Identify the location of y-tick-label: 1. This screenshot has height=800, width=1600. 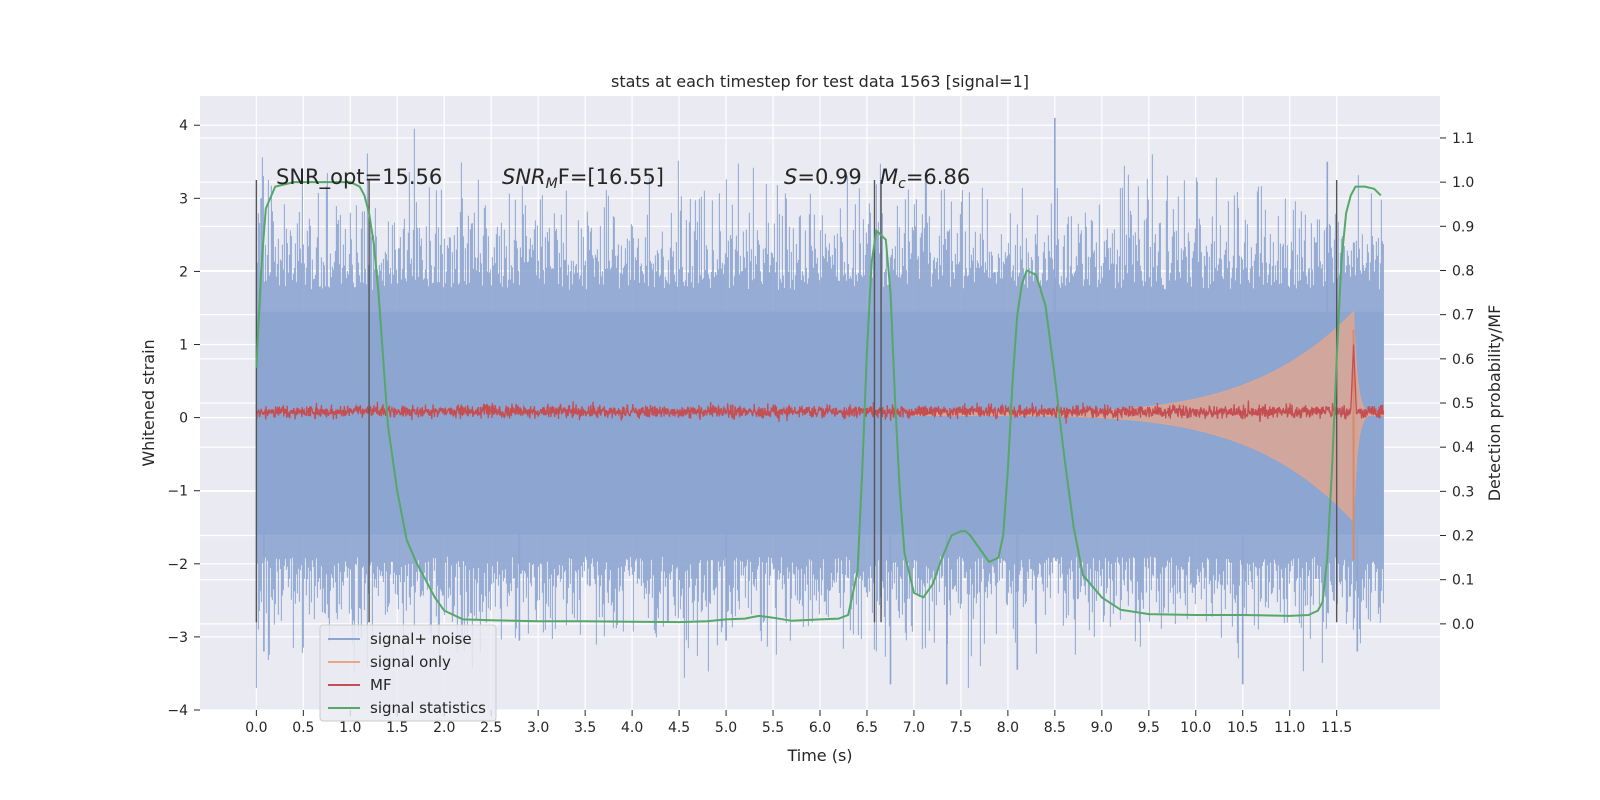
(183, 346).